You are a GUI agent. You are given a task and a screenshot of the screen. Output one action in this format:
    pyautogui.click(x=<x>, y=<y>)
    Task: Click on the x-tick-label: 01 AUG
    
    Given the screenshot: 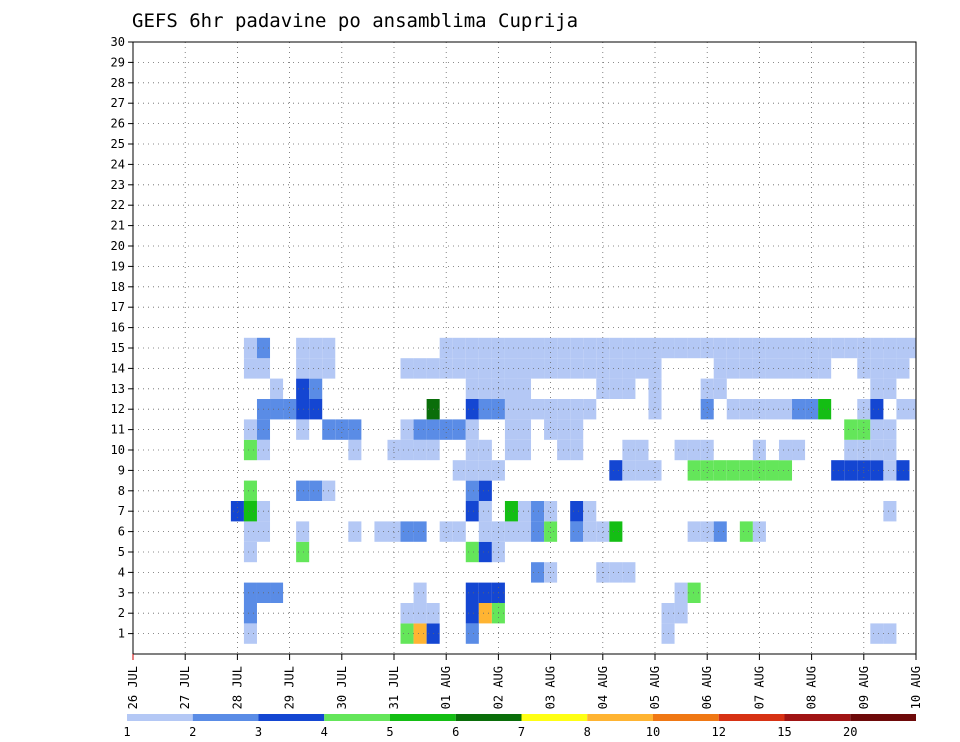 What is the action you would take?
    pyautogui.click(x=446, y=687)
    